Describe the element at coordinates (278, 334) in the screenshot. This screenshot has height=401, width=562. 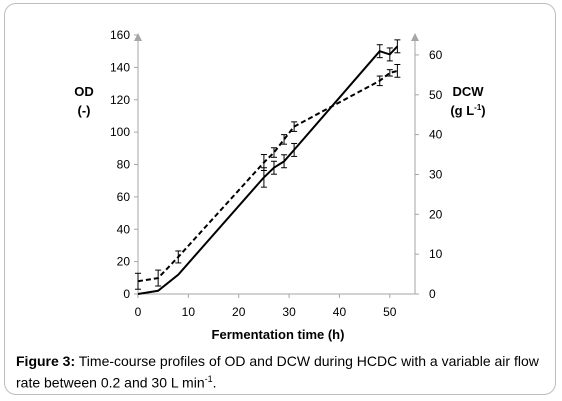
I see `x-axis-label: Fermentation time (h)` at that location.